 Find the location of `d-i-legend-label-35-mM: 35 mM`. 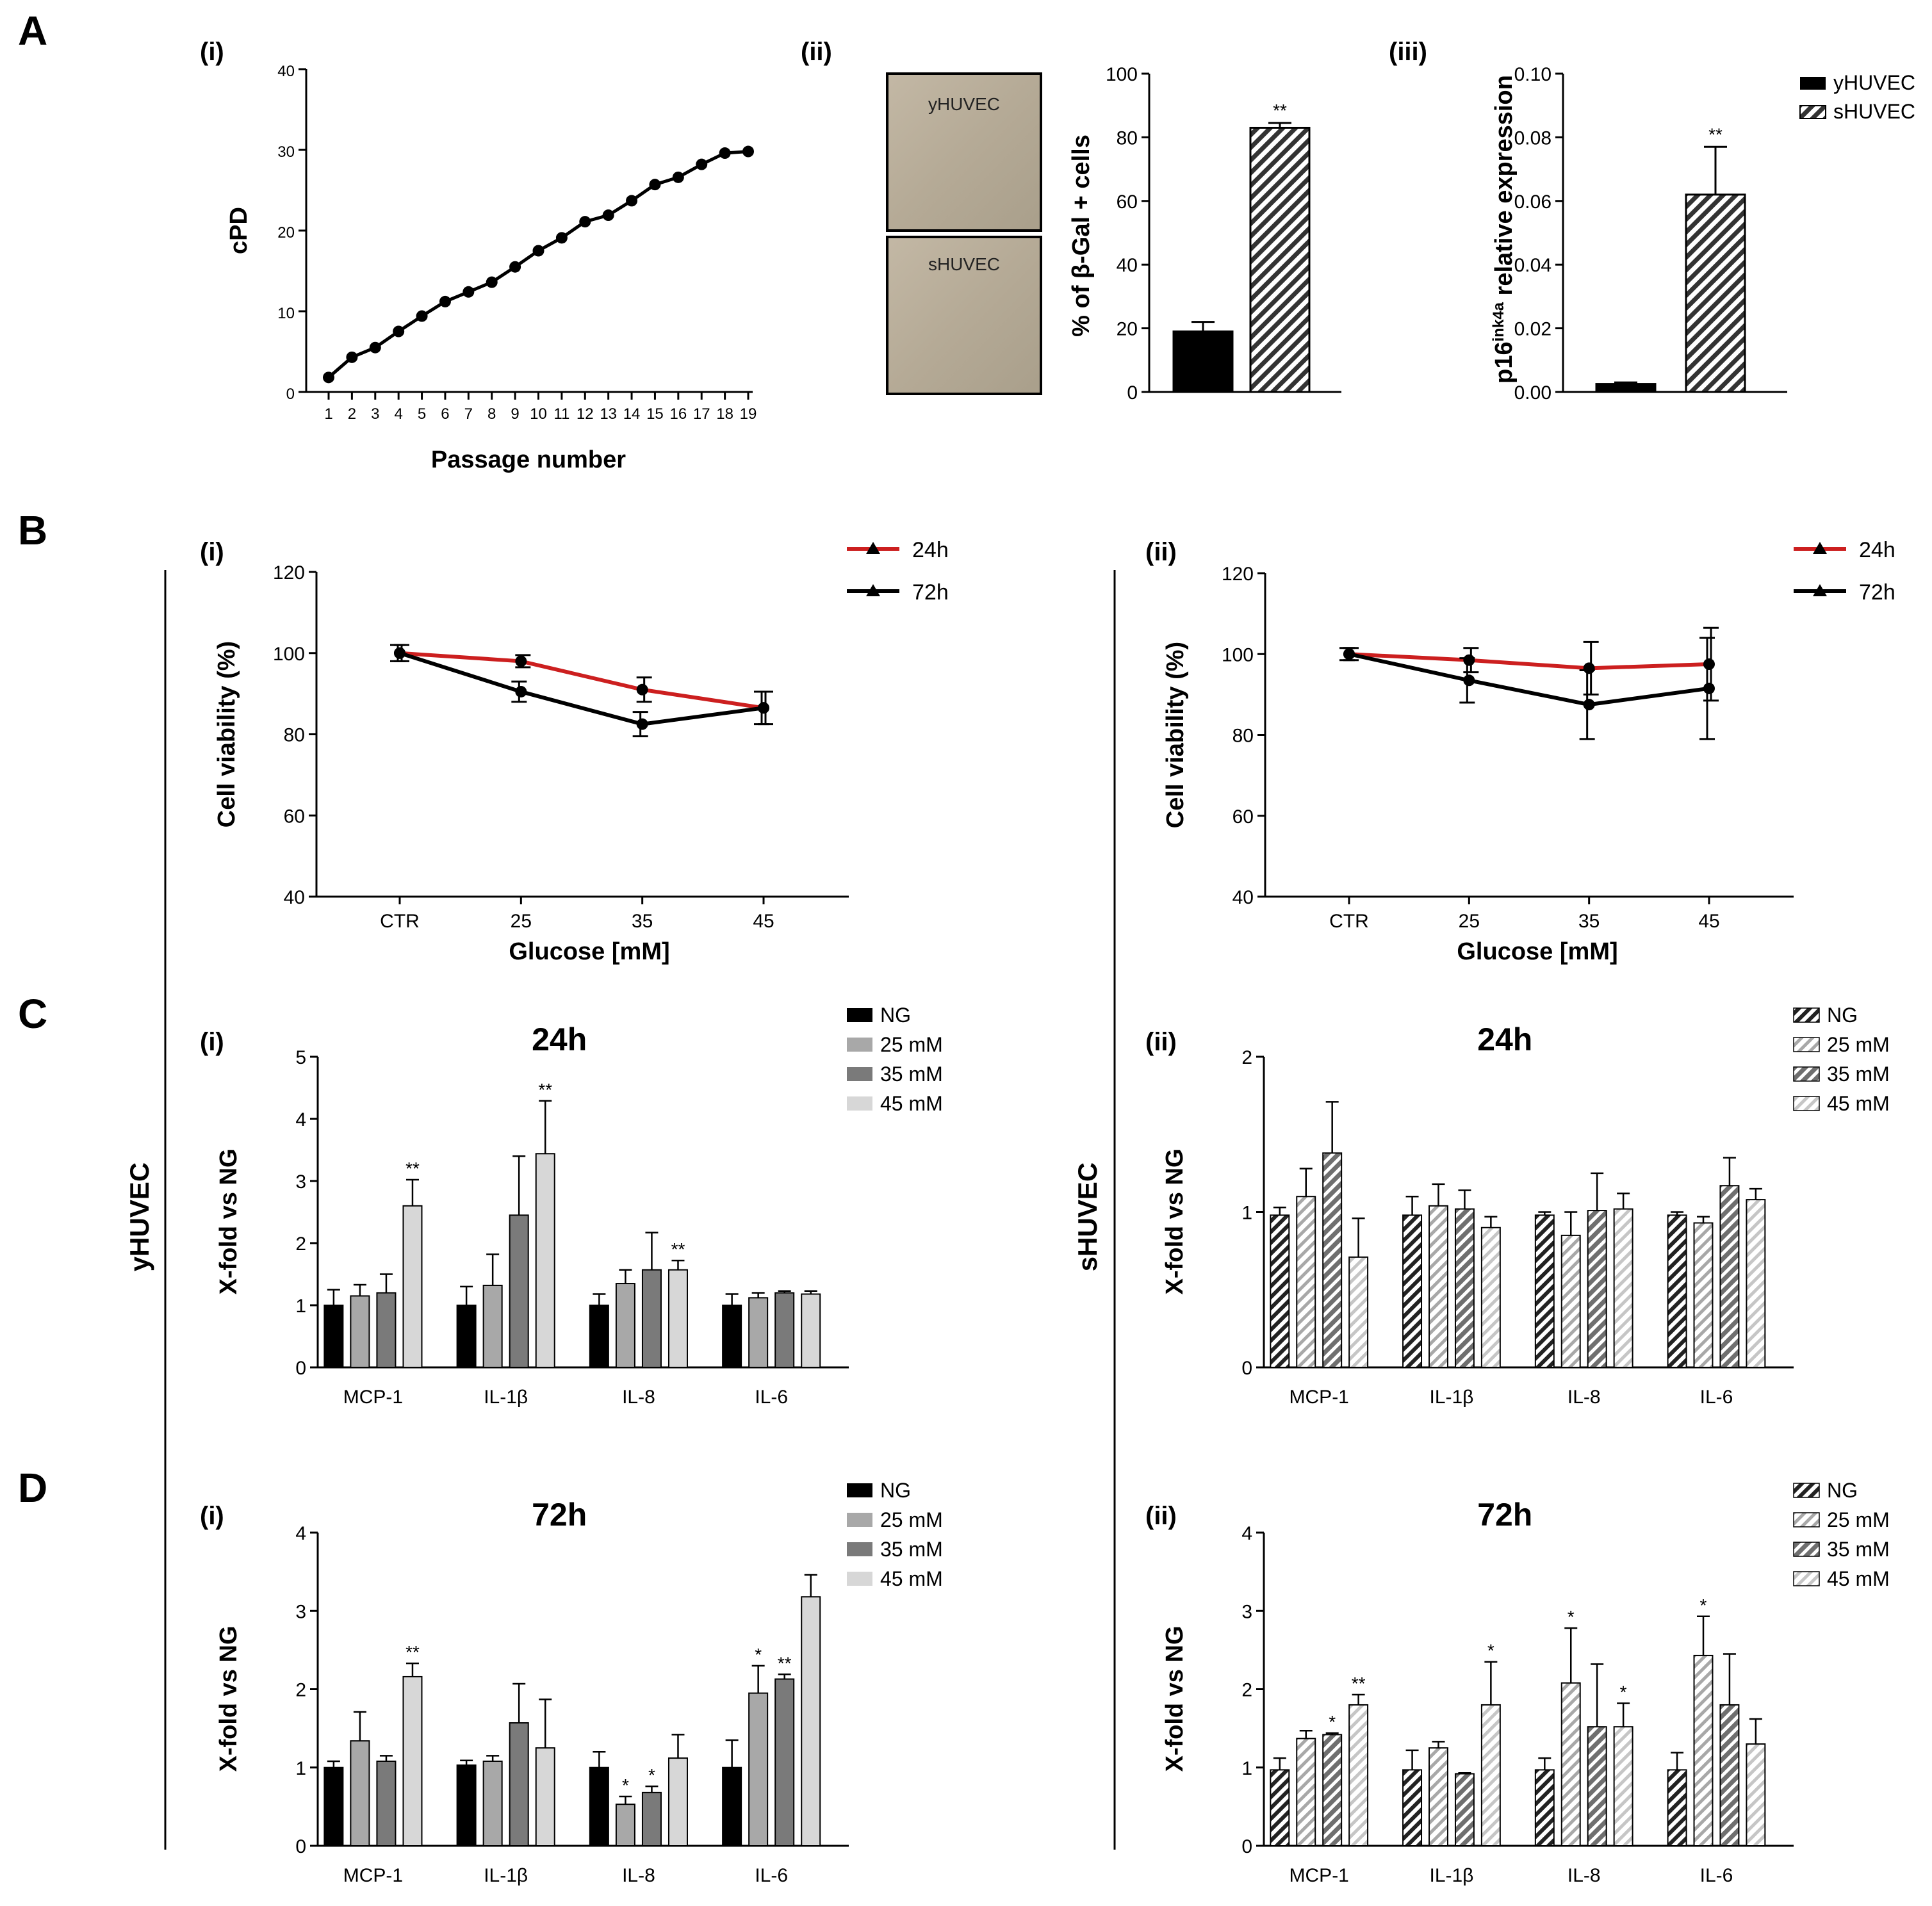

d-i-legend-label-35-mM: 35 mM is located at coordinates (911, 1549).